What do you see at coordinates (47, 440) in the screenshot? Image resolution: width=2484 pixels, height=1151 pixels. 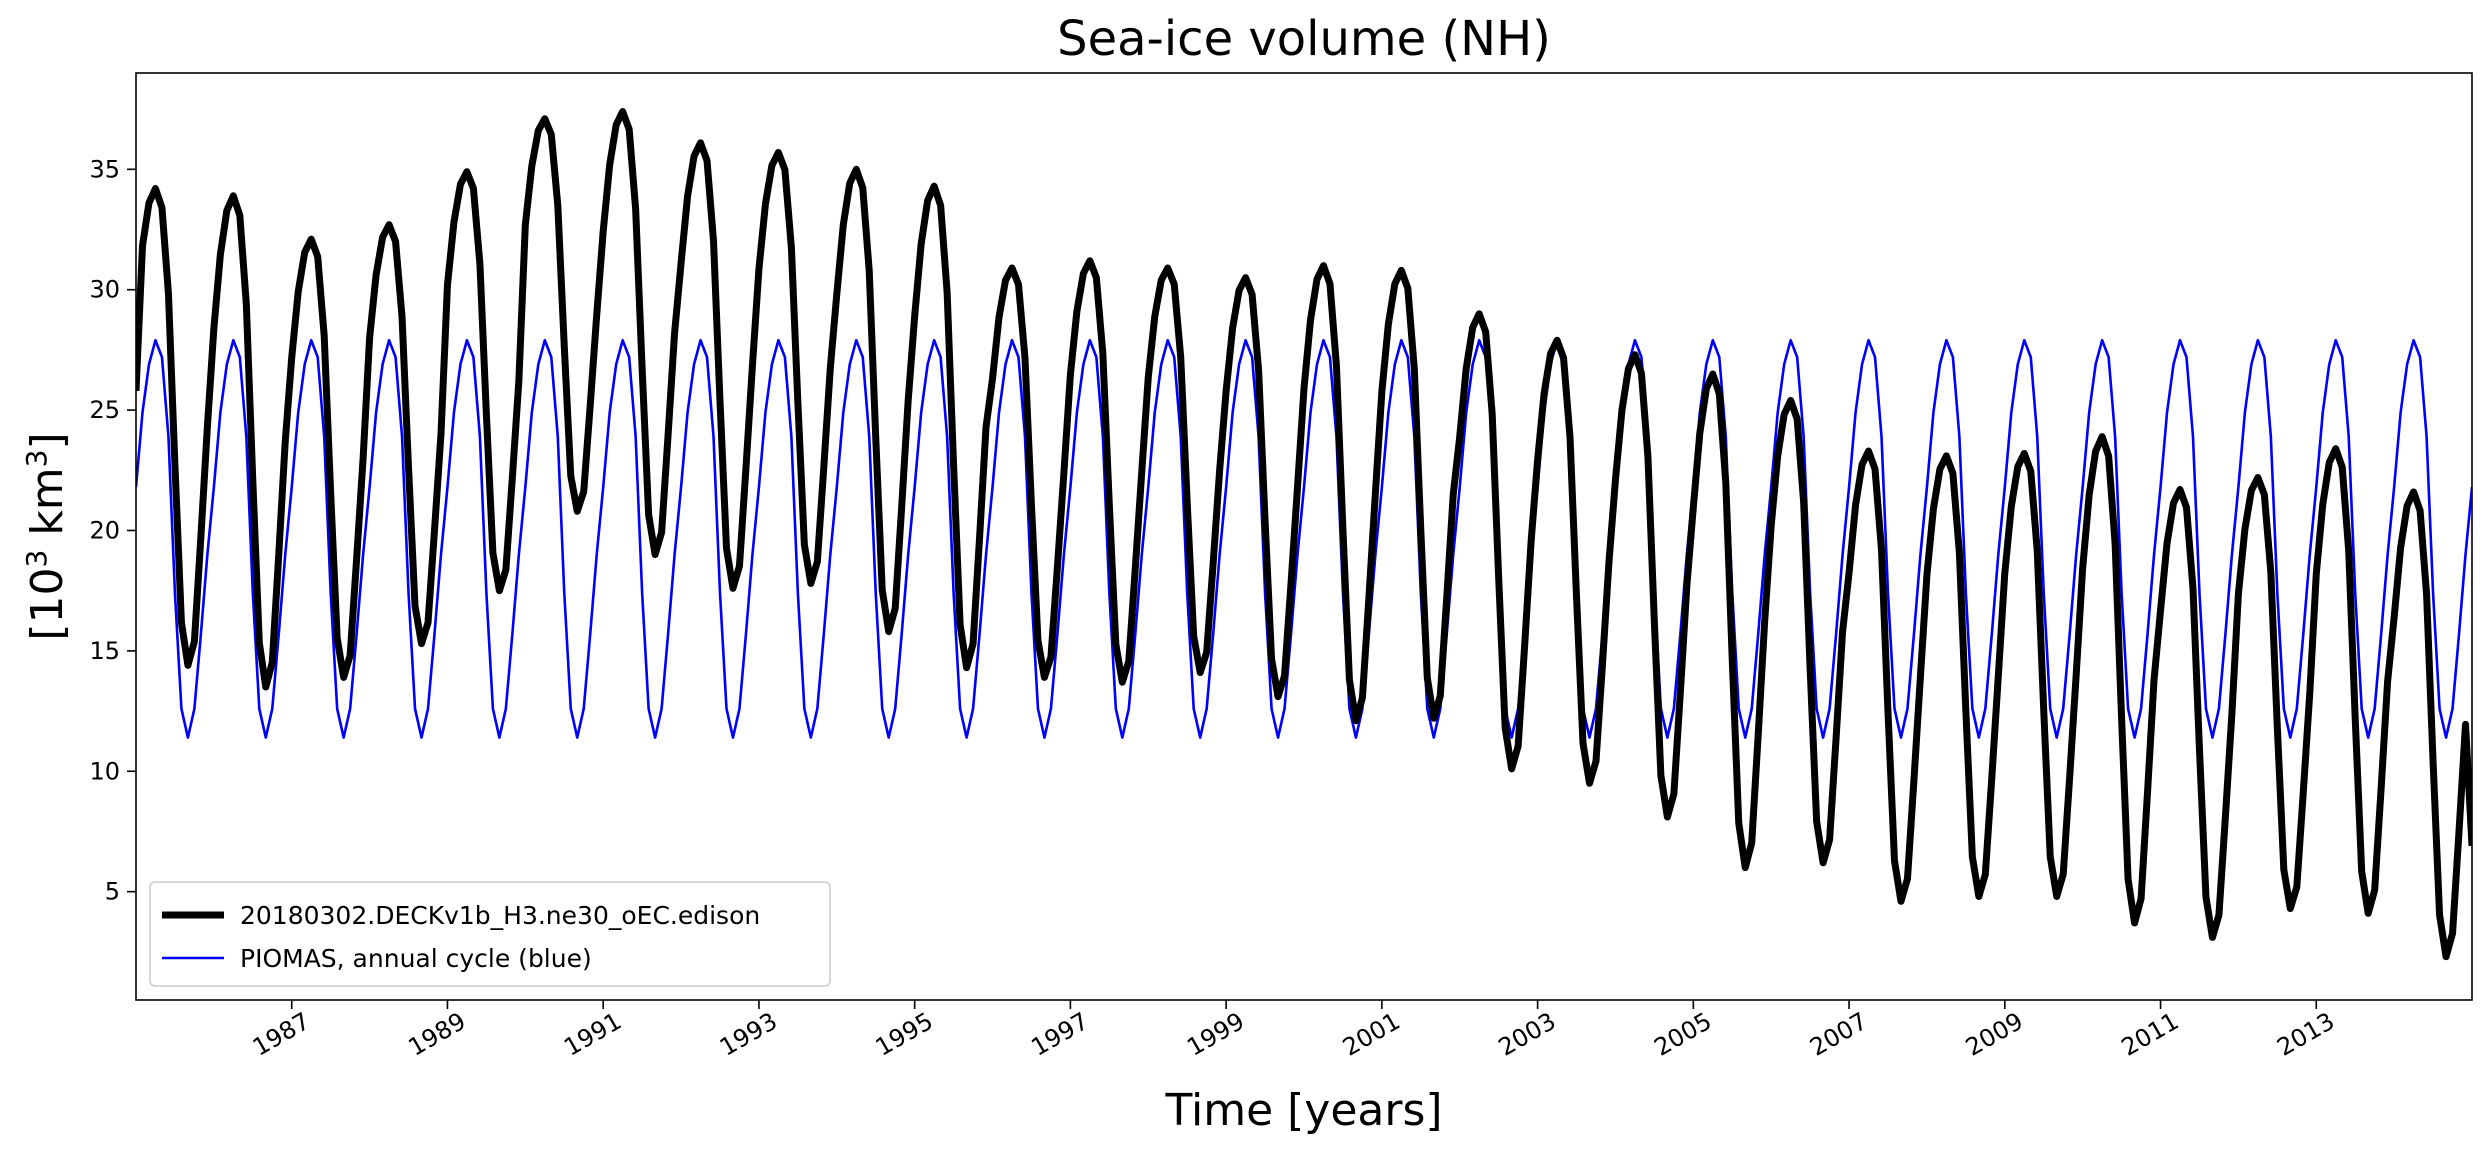 I see `y-axis-label-end: ]` at bounding box center [47, 440].